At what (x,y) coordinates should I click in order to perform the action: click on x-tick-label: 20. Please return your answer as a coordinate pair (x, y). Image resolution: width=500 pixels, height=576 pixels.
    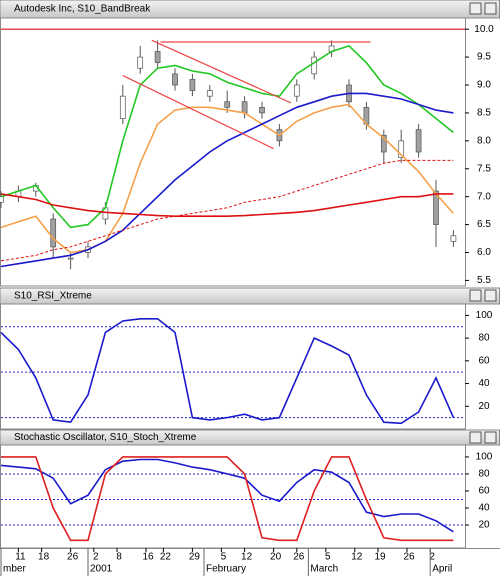
    Looking at the image, I should click on (276, 557).